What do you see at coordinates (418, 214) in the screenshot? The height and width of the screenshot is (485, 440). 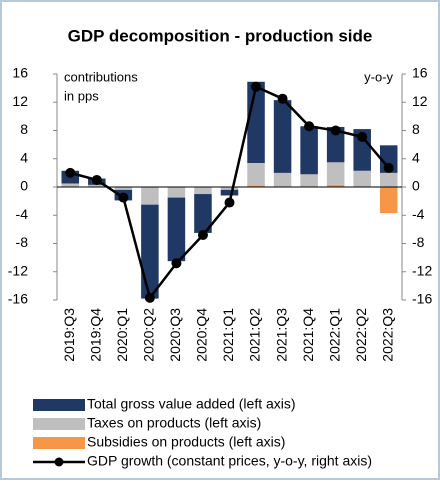 I see `y2-tick-label: -4` at bounding box center [418, 214].